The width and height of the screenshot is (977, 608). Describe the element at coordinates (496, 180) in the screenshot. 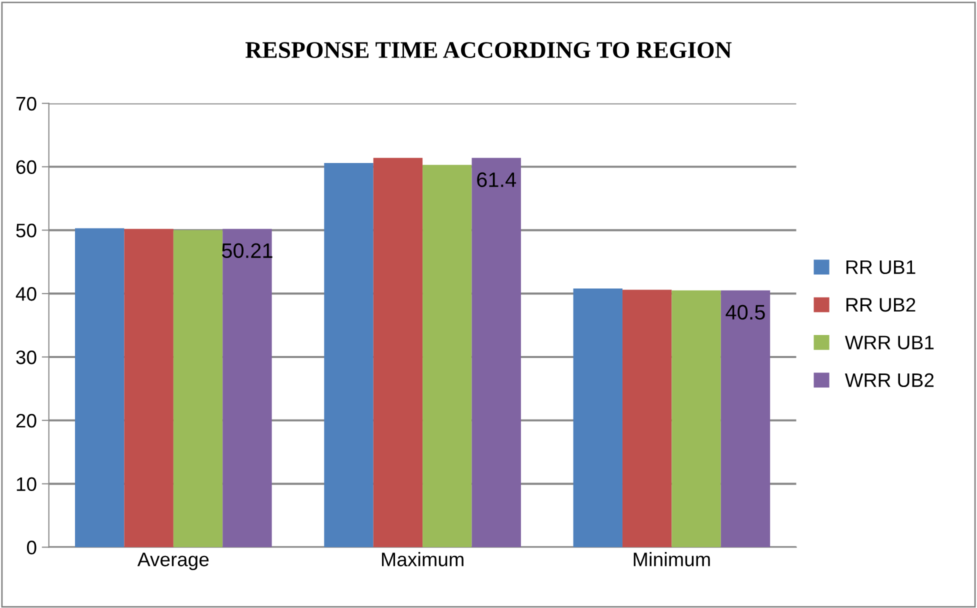

I see `data-label: 61.4` at that location.